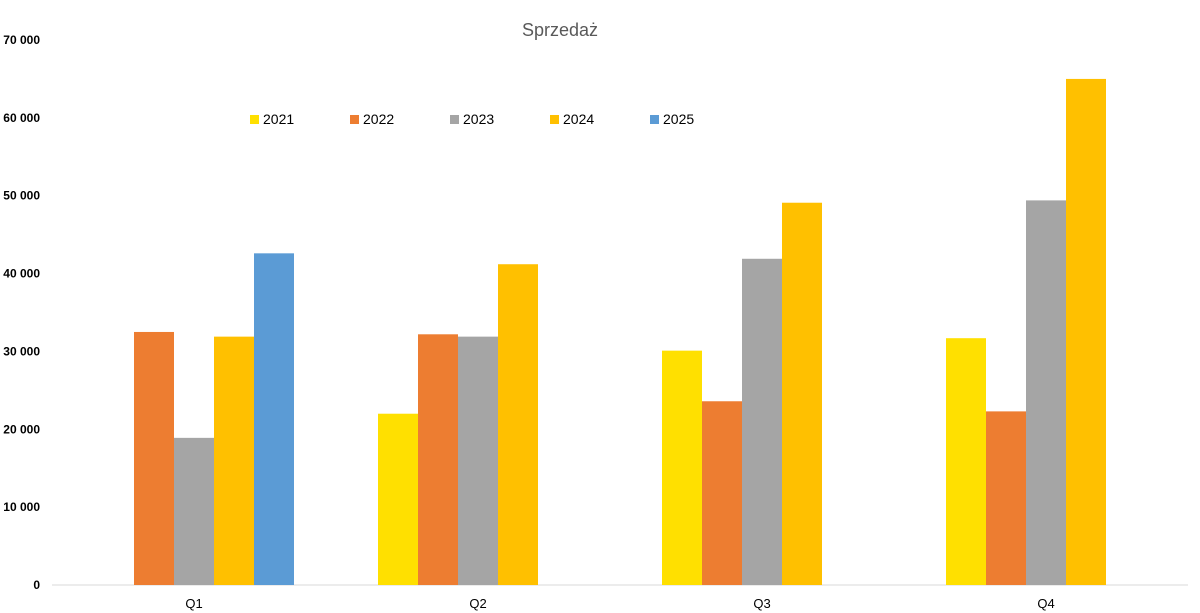  Describe the element at coordinates (21, 118) in the screenshot. I see `y-tick-label: 60 000` at that location.